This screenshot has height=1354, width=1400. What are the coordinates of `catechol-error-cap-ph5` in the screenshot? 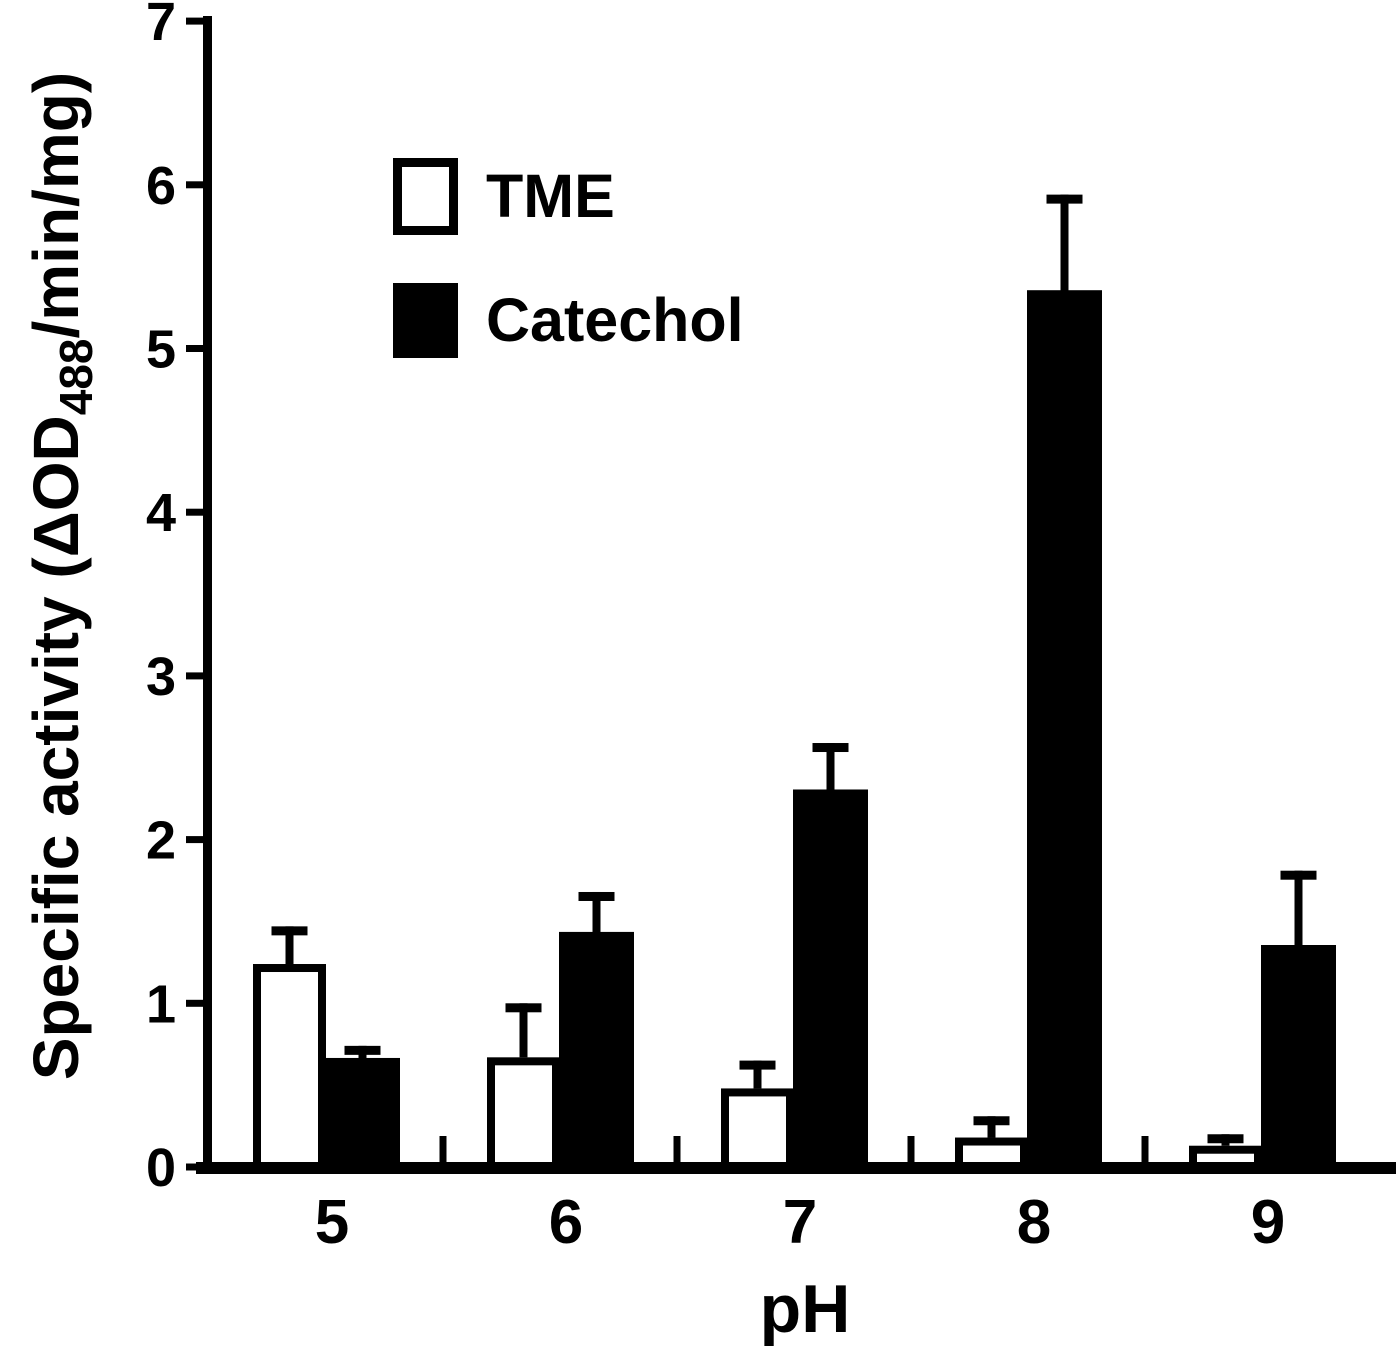 It's located at (362, 1050).